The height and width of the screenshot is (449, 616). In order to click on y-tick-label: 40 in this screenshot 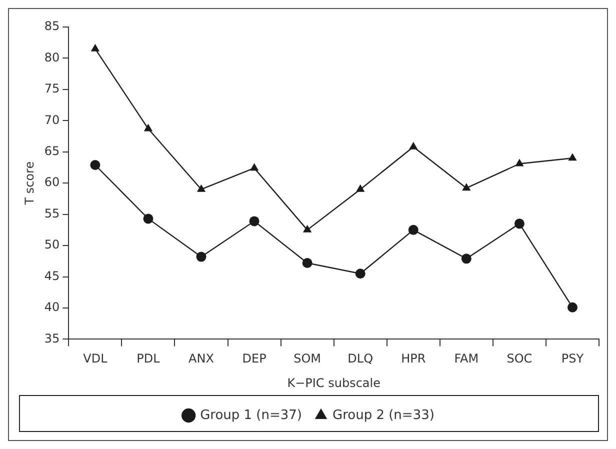, I will do `click(52, 307)`.